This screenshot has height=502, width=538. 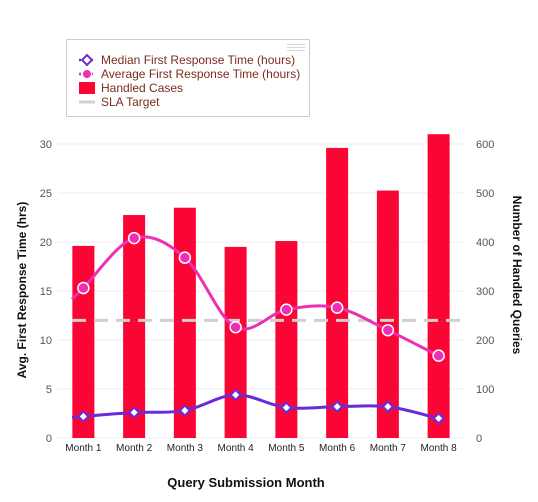 What do you see at coordinates (485, 145) in the screenshot?
I see `right-tick-label: 600` at bounding box center [485, 145].